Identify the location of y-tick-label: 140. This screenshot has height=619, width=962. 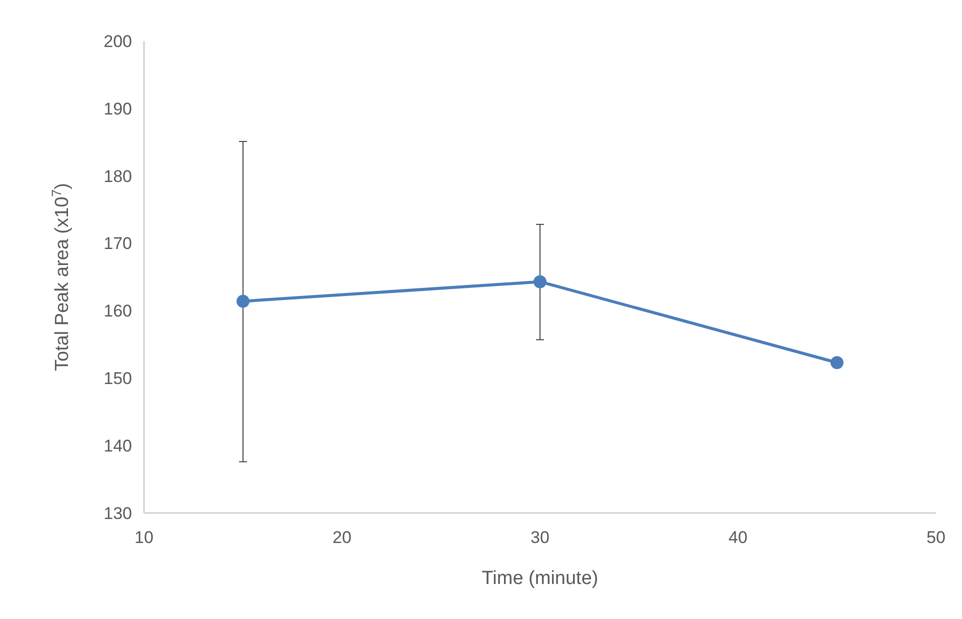
(118, 446).